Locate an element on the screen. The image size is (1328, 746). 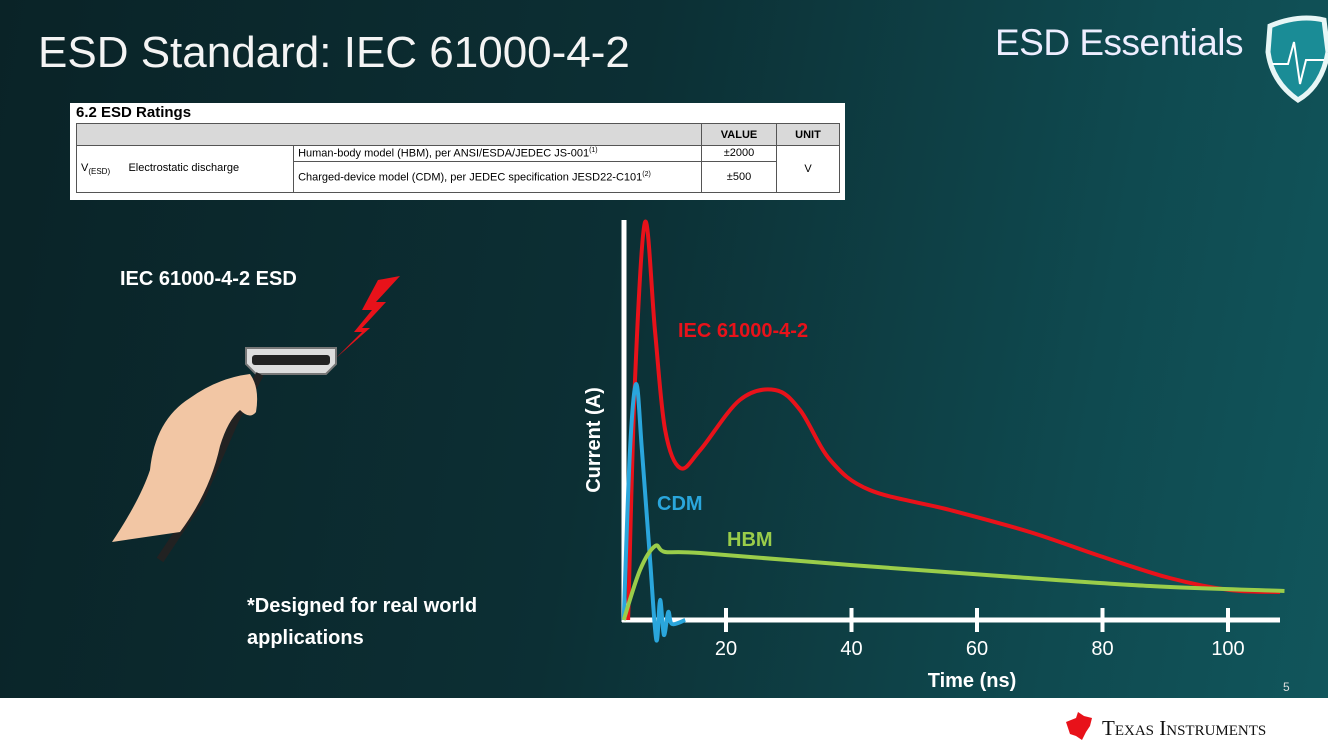
symbol-cell: V(ESD) Electrostatic discharge is located at coordinates (185, 169).